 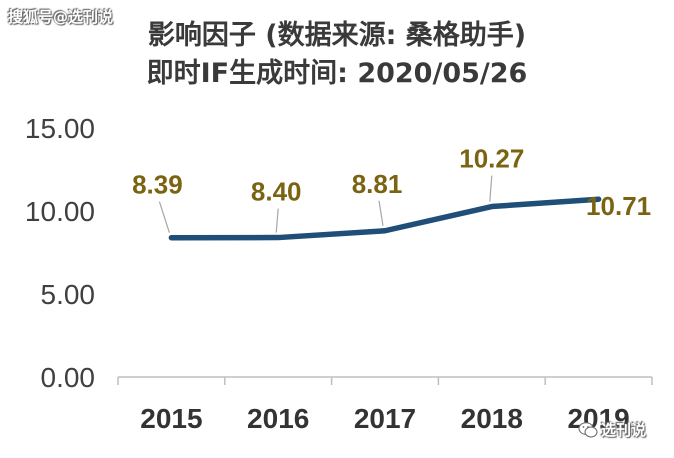 What do you see at coordinates (337, 73) in the screenshot?
I see `chart-subtitle: 即时IF生成时间: 2020/05/26` at bounding box center [337, 73].